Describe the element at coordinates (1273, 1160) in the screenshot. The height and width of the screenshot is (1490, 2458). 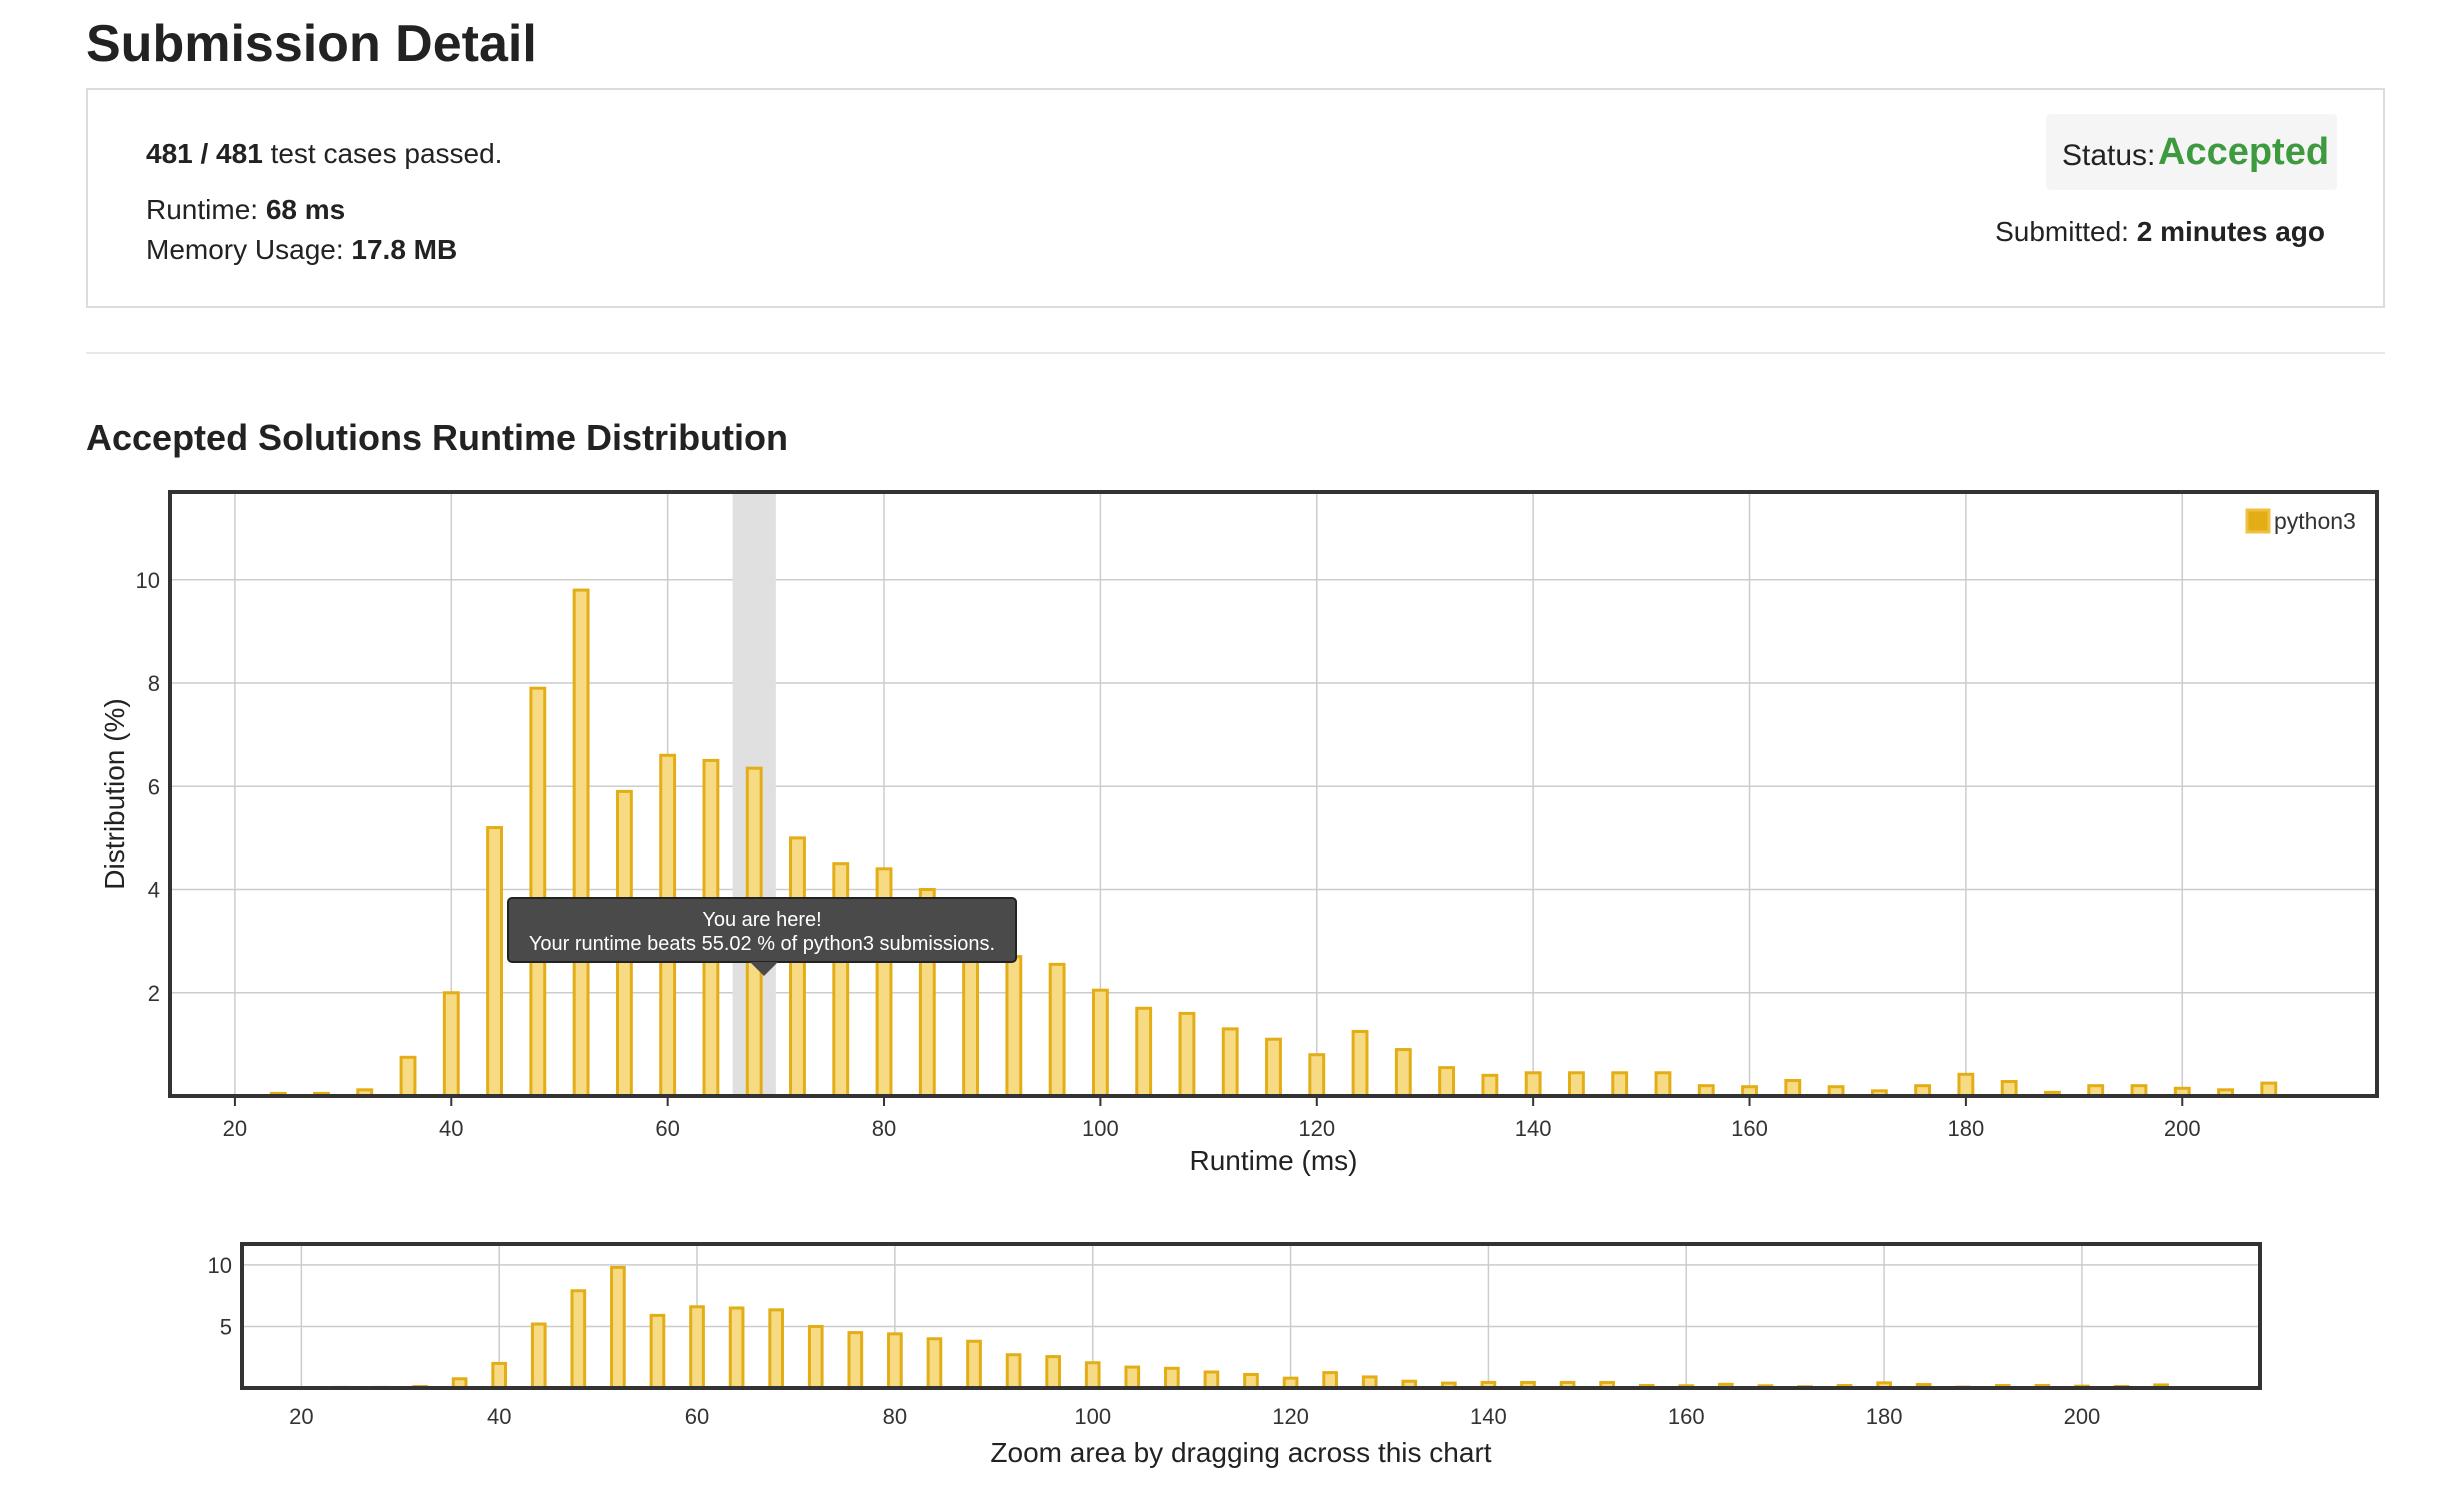
I see `x-axis-title: Runtime (ms)` at that location.